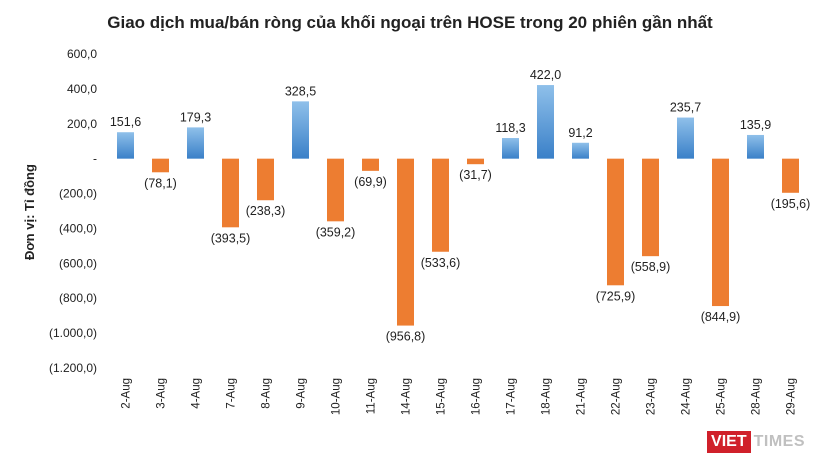 This screenshot has width=820, height=461. I want to click on x-tick-label: 29-Aug, so click(792, 396).